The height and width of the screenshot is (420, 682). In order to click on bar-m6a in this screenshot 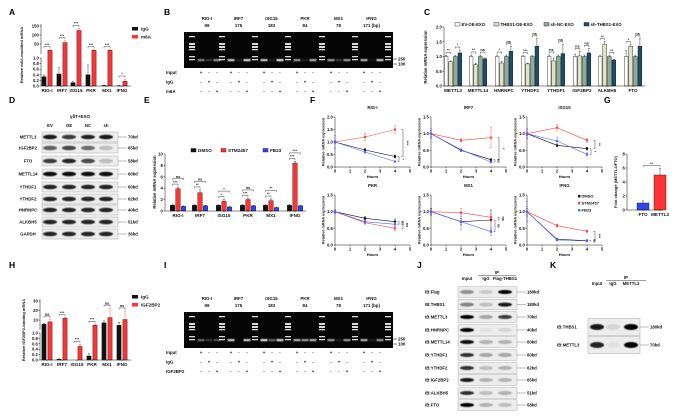, I will do `click(79, 58)`.